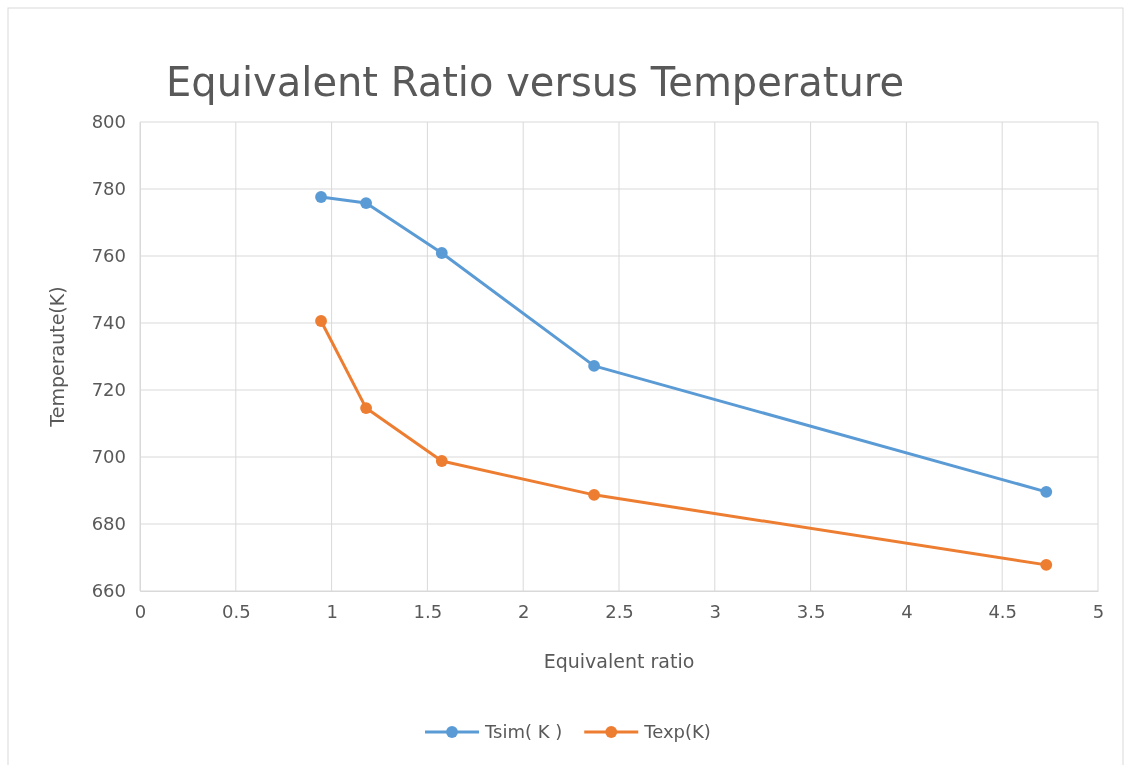 The image size is (1131, 765). I want to click on y-tick-label: 660, so click(108, 591).